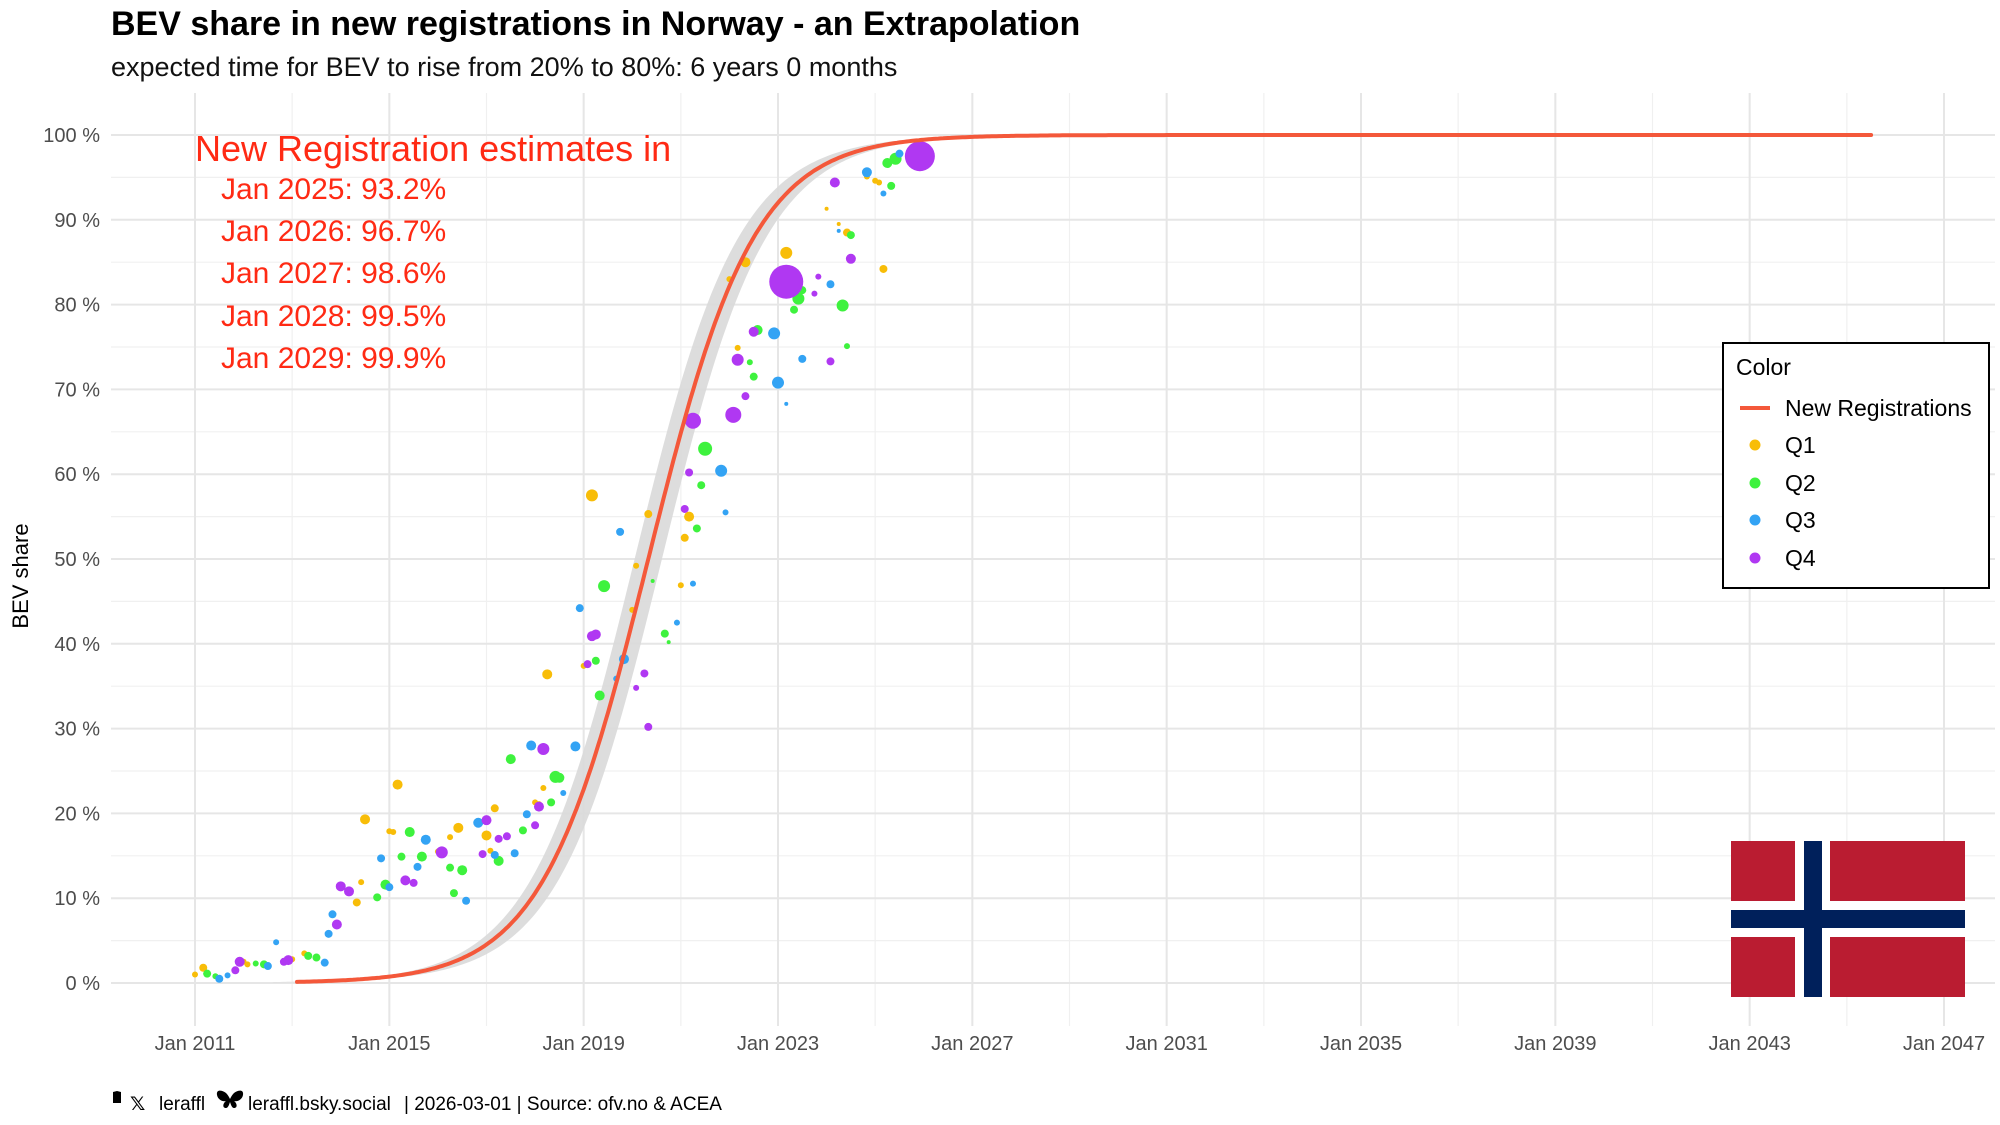 This screenshot has height=1125, width=2000. I want to click on legend-box, so click(1856, 465).